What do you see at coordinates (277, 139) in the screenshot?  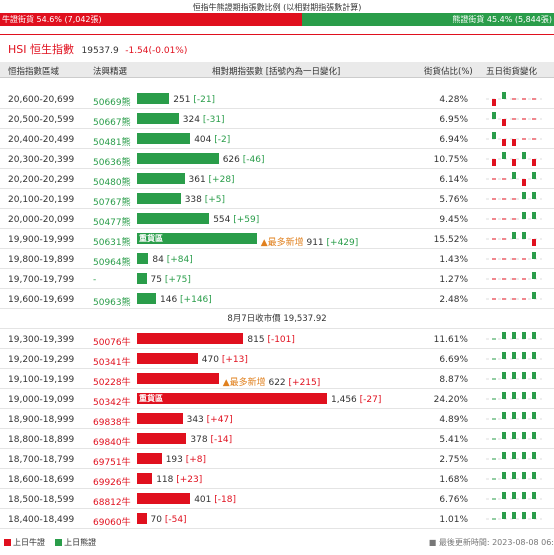 I see `table-row: 20,400-20,499 50481熊 404 [-2] 6.94%` at bounding box center [277, 139].